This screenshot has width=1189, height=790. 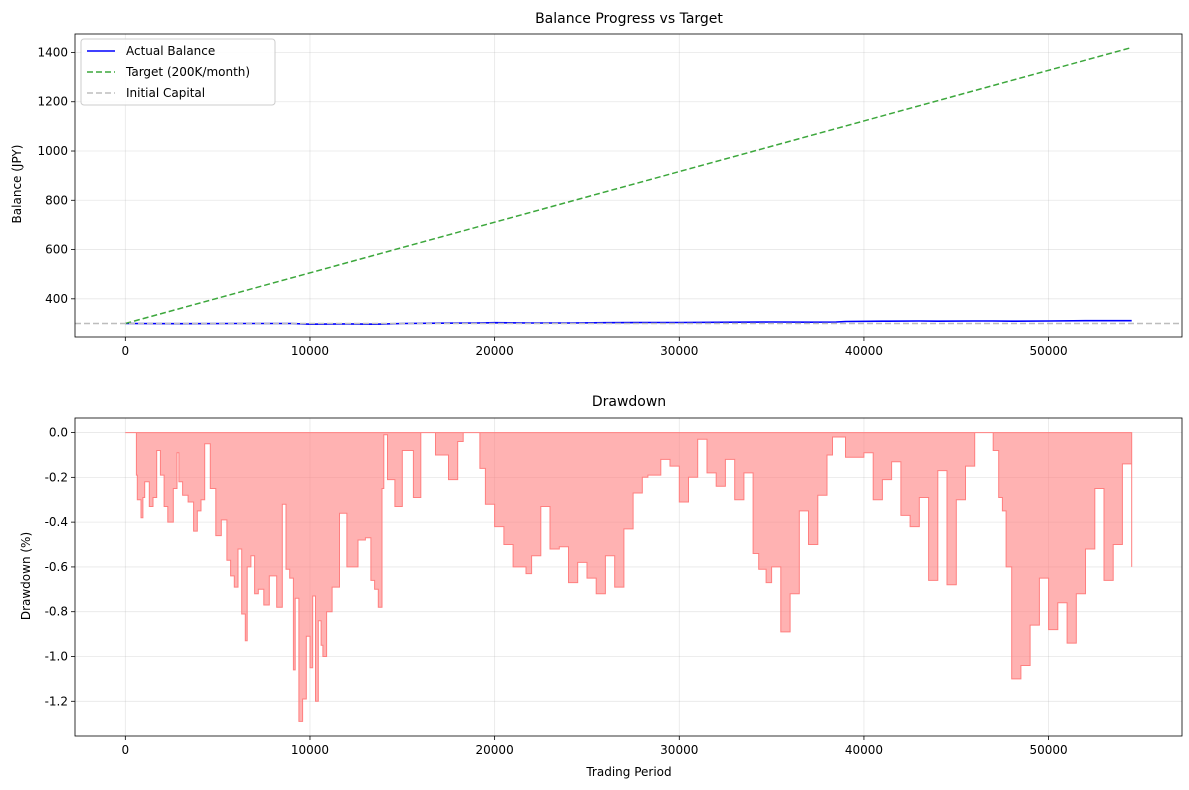 What do you see at coordinates (629, 402) in the screenshot?
I see `drawdown-chart-title: Drawdown` at bounding box center [629, 402].